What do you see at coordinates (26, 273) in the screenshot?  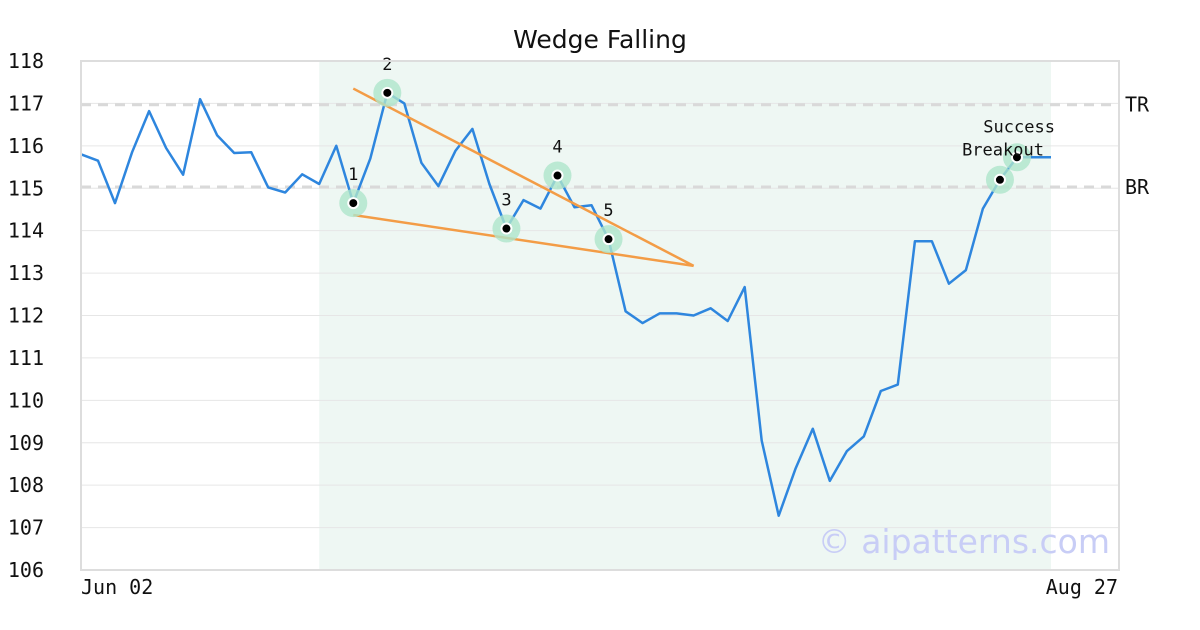 I see `y-tick-label: 113` at bounding box center [26, 273].